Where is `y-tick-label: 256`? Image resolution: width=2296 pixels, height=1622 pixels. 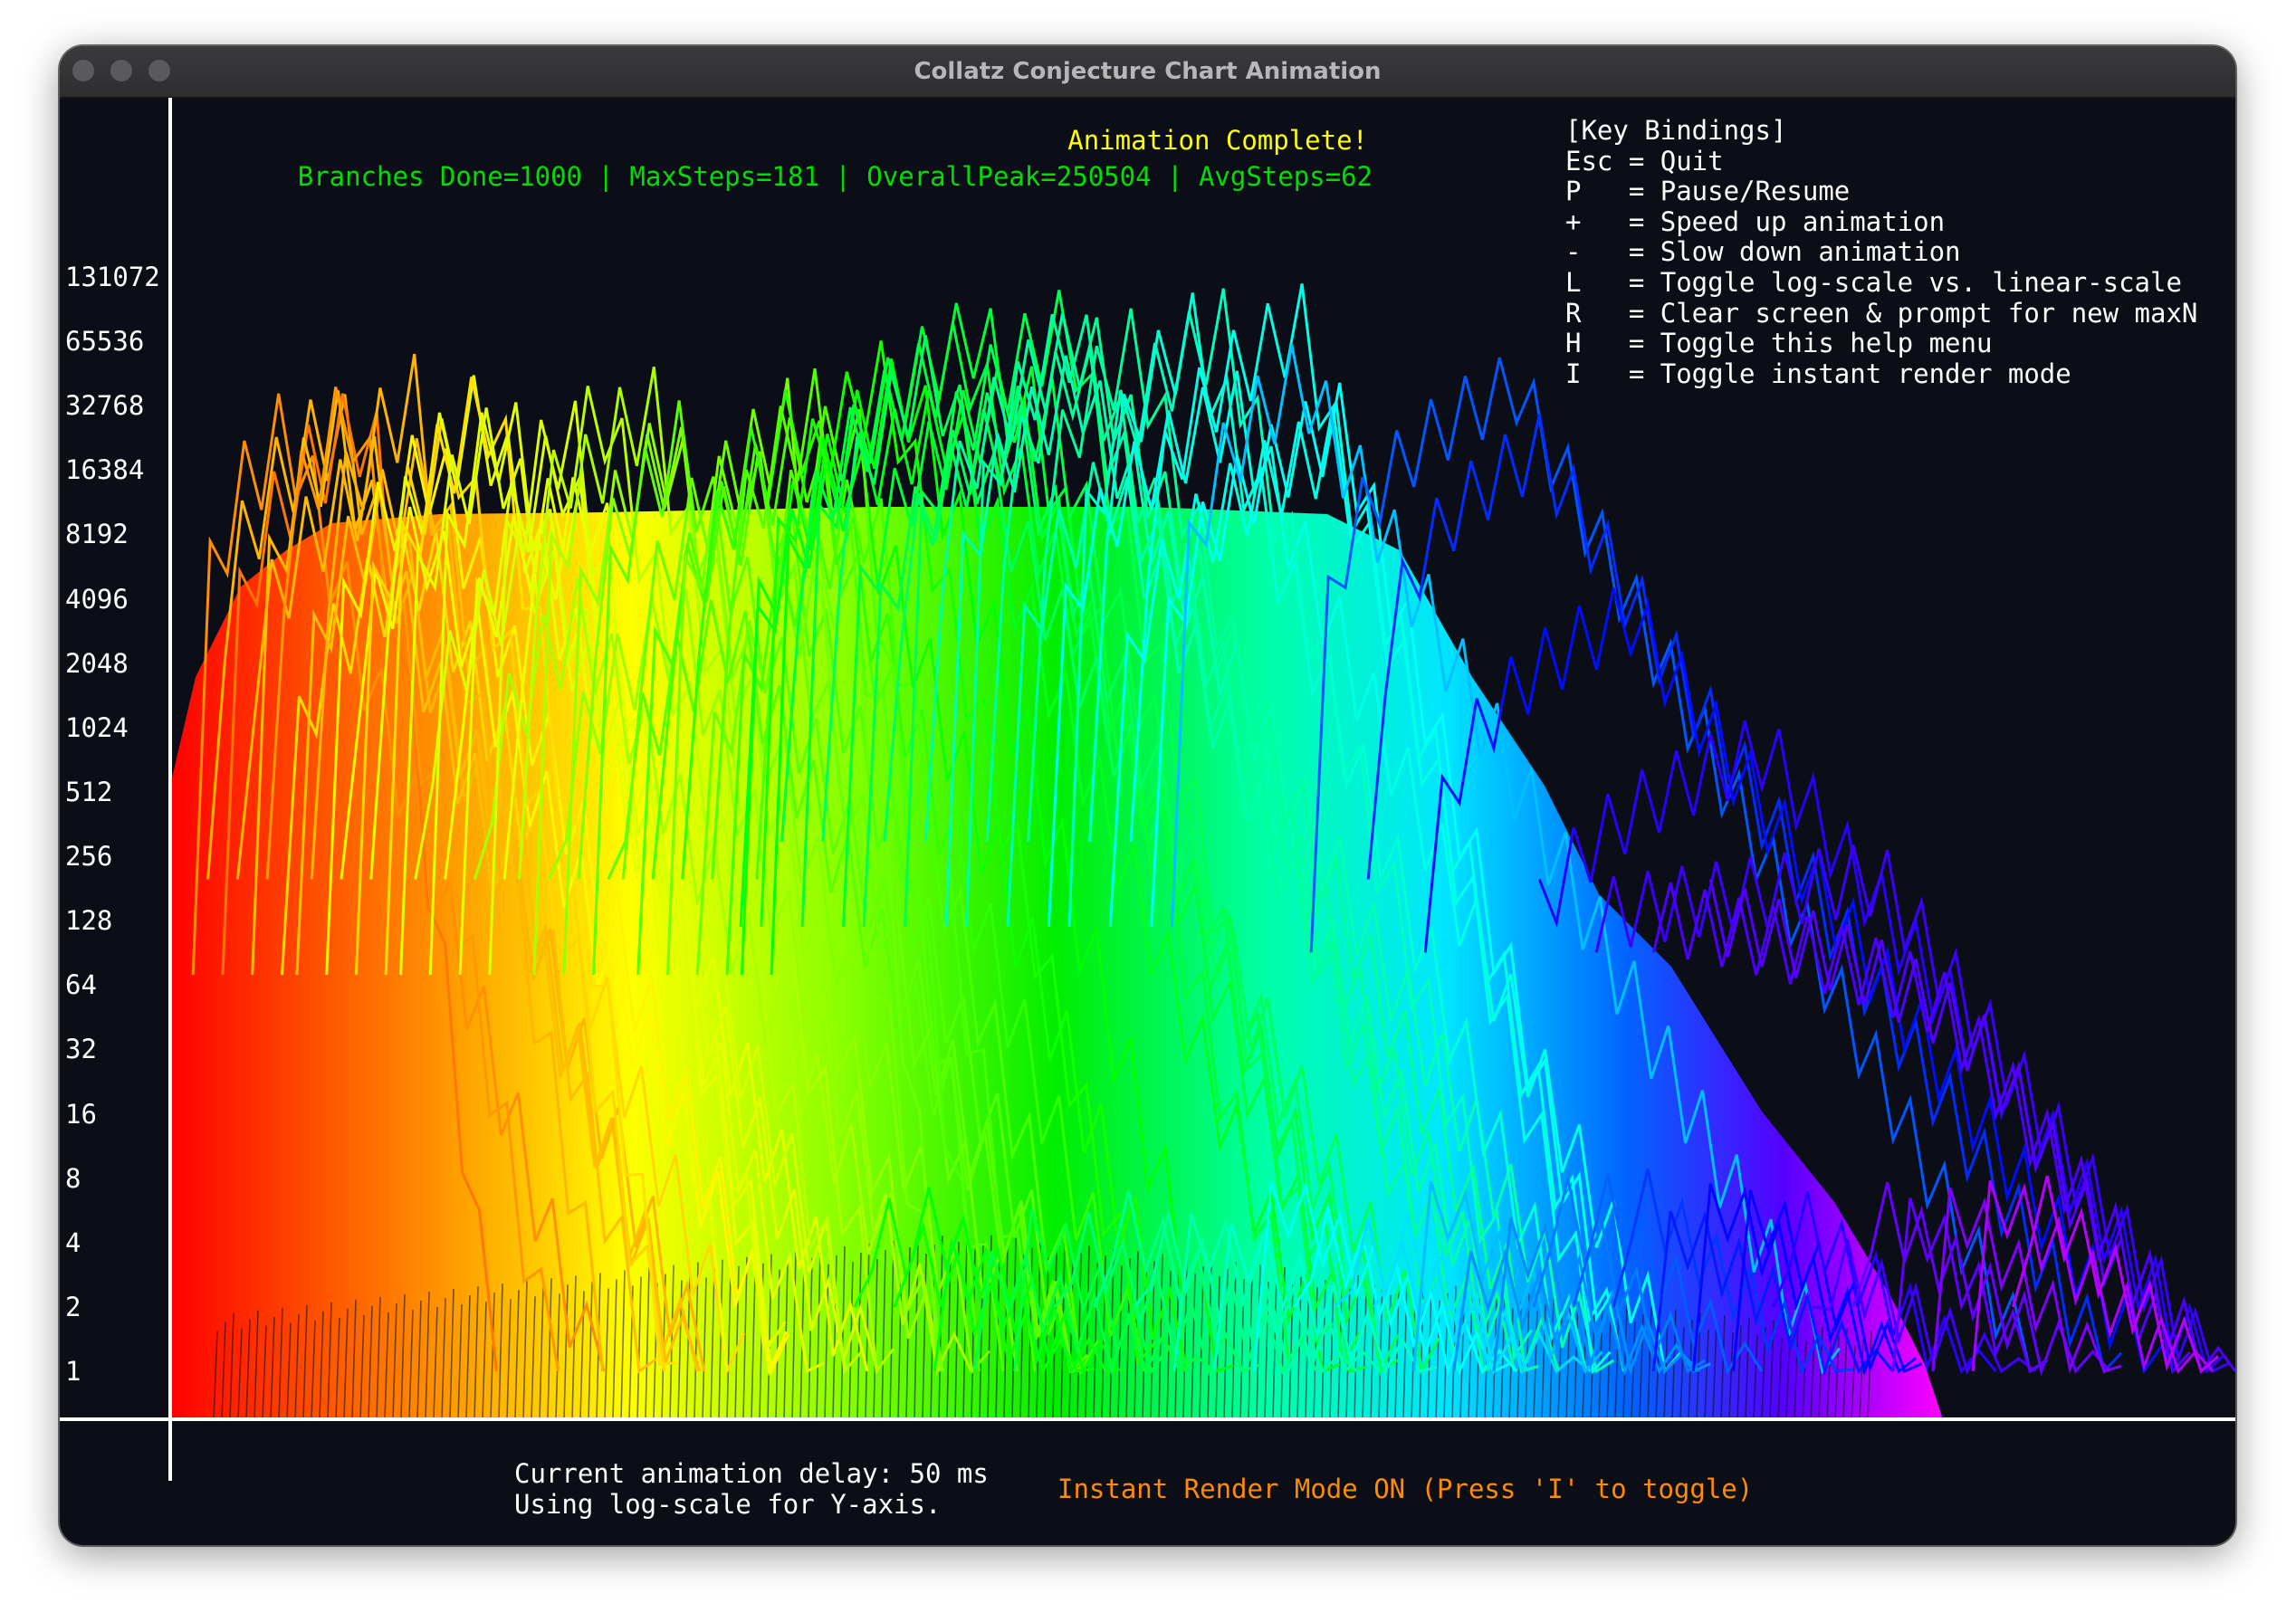
y-tick-label: 256 is located at coordinates (89, 857).